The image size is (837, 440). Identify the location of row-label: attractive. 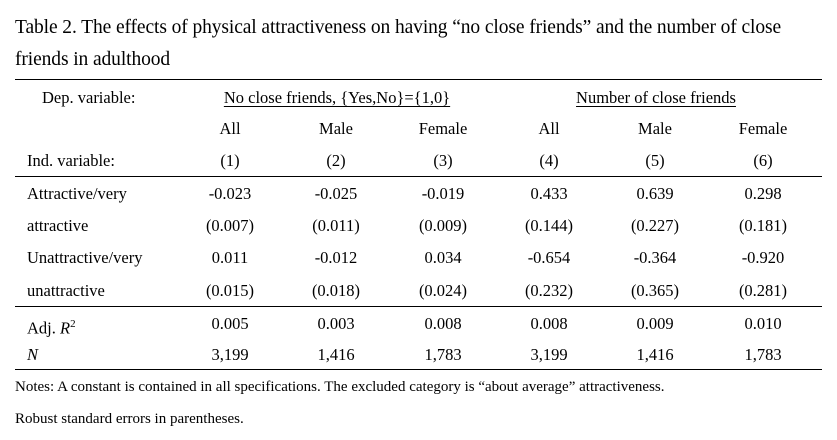
(58, 225).